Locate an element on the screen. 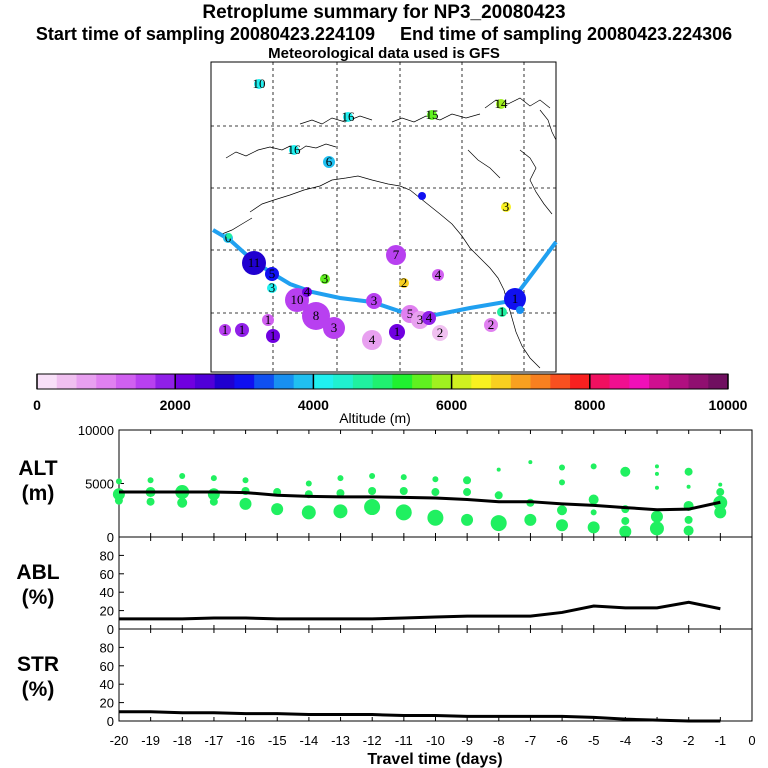  map-cluster-label: 7 is located at coordinates (396, 254).